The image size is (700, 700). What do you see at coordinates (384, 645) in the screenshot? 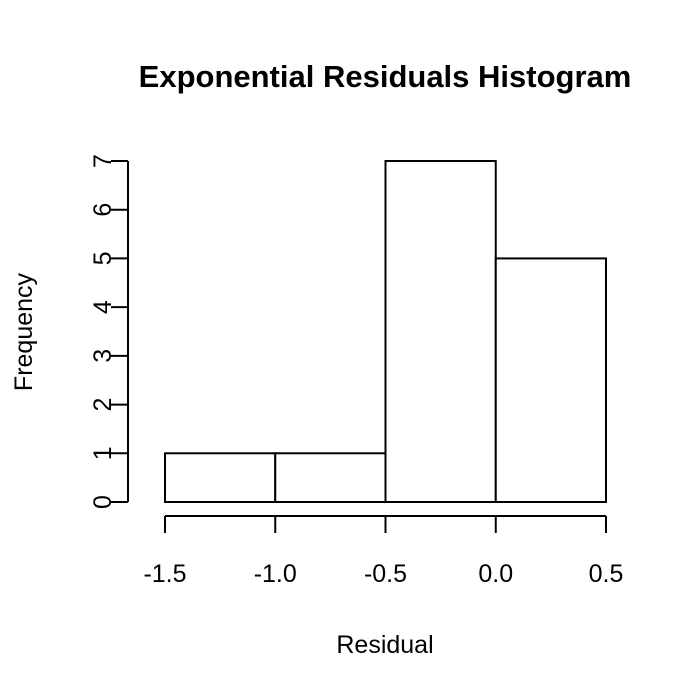
I see `x-axis-label: Residual` at bounding box center [384, 645].